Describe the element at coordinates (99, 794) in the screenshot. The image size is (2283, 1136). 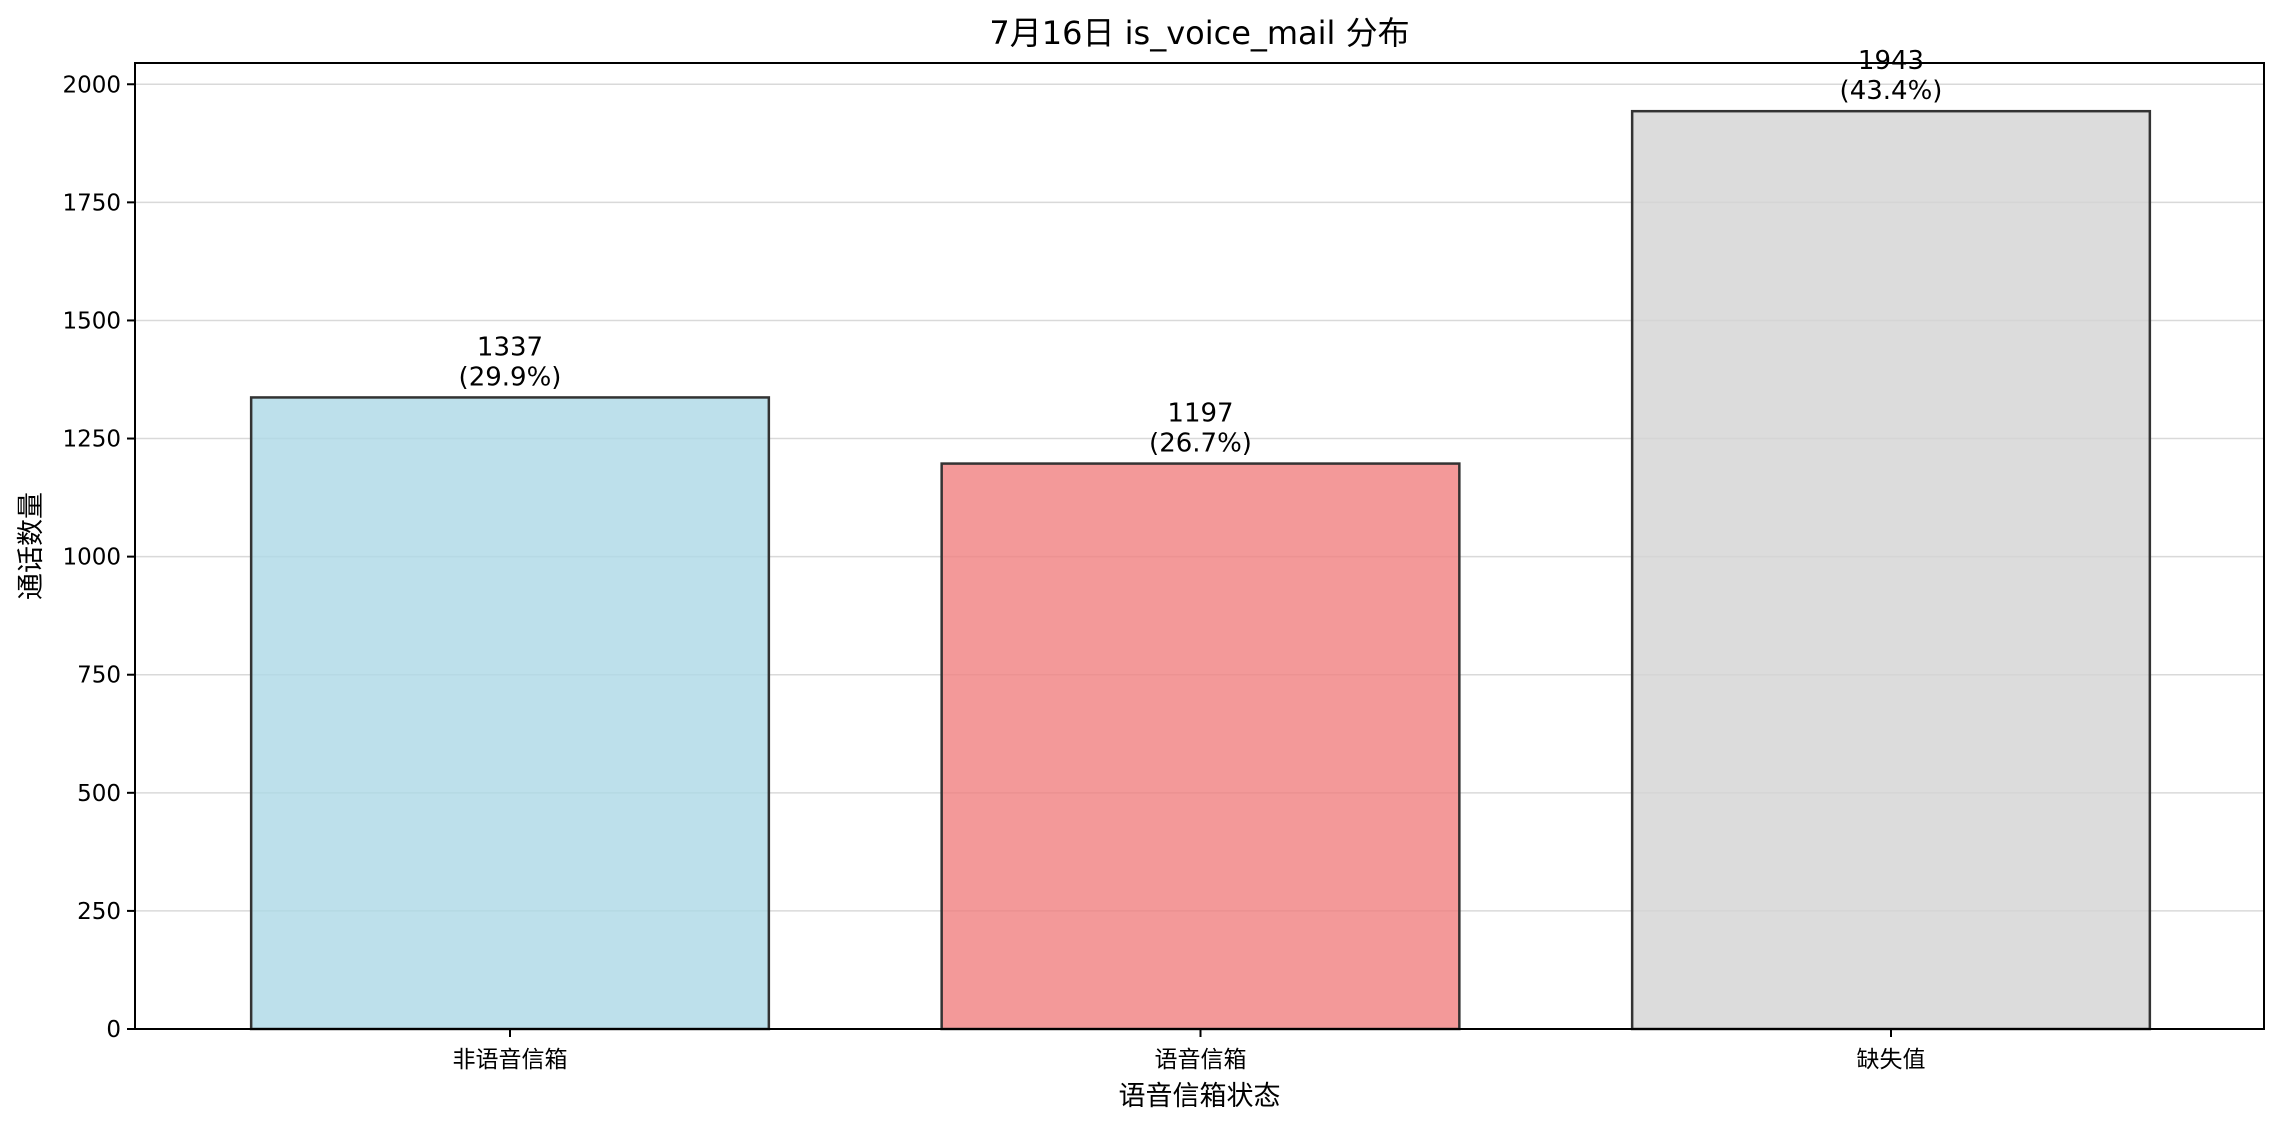
I see `y-tick-label: 500` at that location.